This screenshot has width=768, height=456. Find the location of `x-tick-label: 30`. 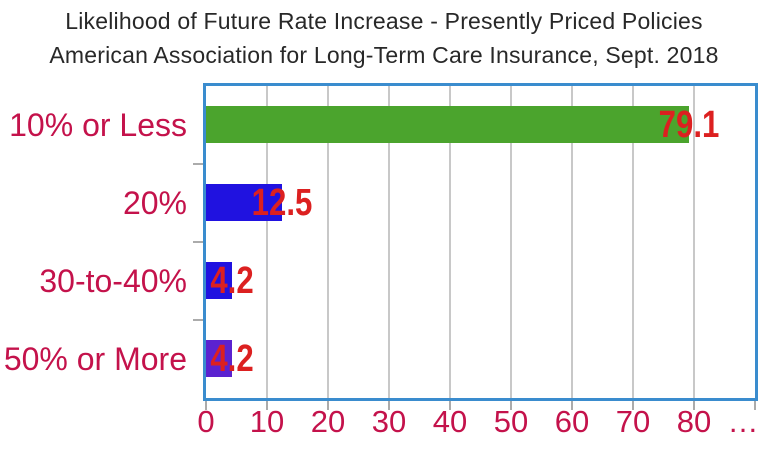

x-tick-label: 30 is located at coordinates (389, 421).